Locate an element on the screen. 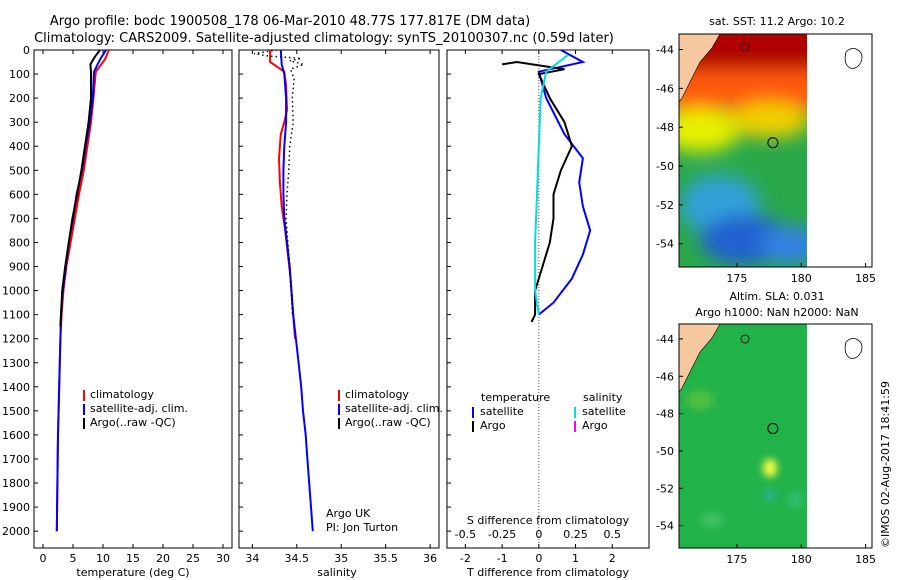  y-tick-label: 100 is located at coordinates (19, 74).